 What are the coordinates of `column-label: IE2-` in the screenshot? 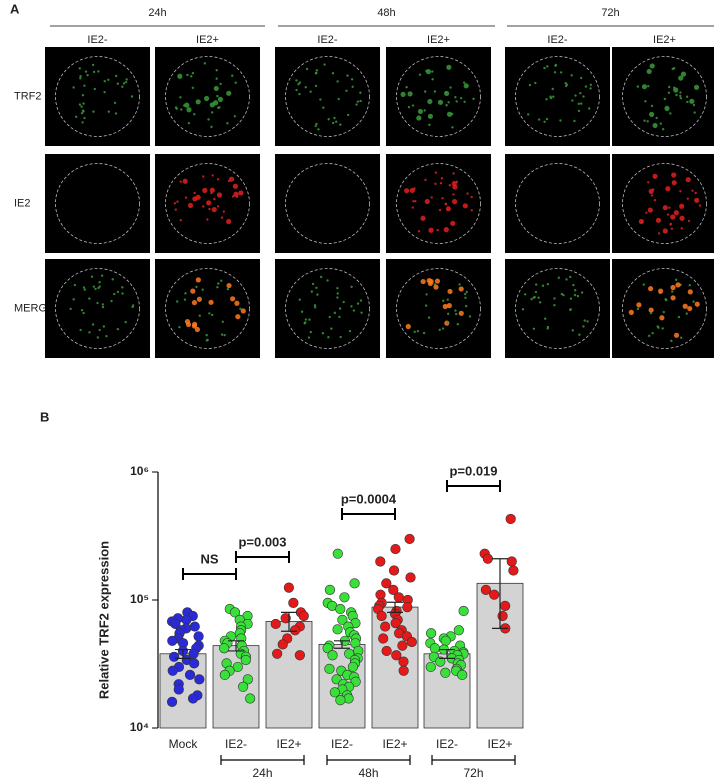 It's located at (557, 40).